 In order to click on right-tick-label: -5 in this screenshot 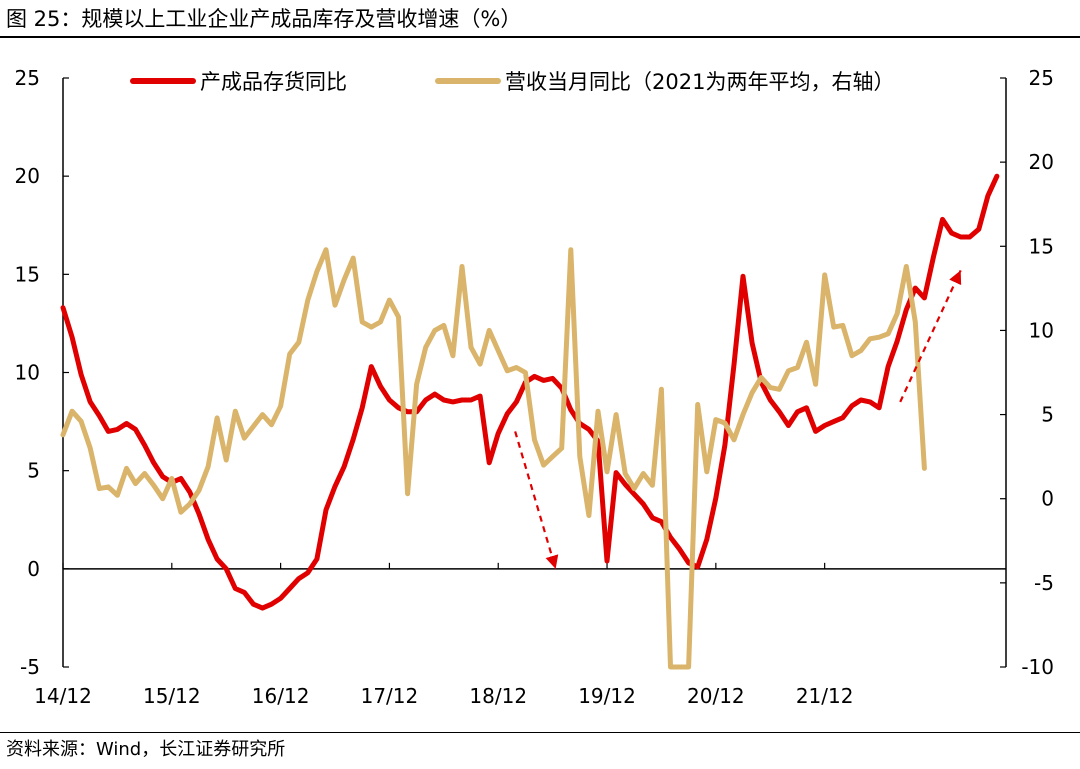, I will do `click(1044, 583)`.